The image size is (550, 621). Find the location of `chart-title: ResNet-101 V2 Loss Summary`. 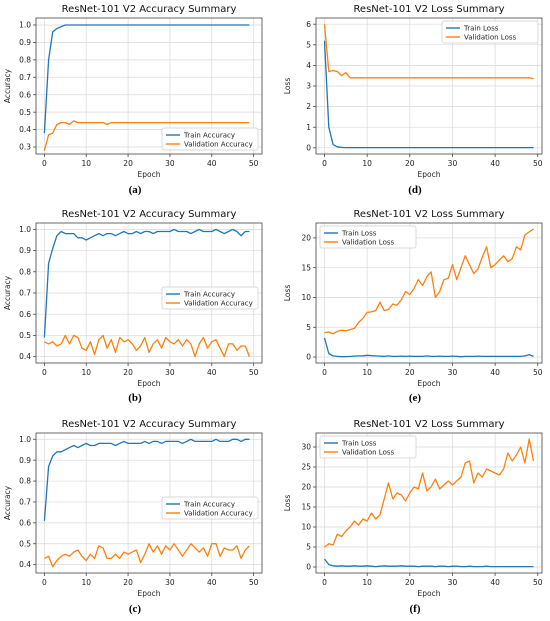

chart-title: ResNet-101 V2 Loss Summary is located at coordinates (428, 214).